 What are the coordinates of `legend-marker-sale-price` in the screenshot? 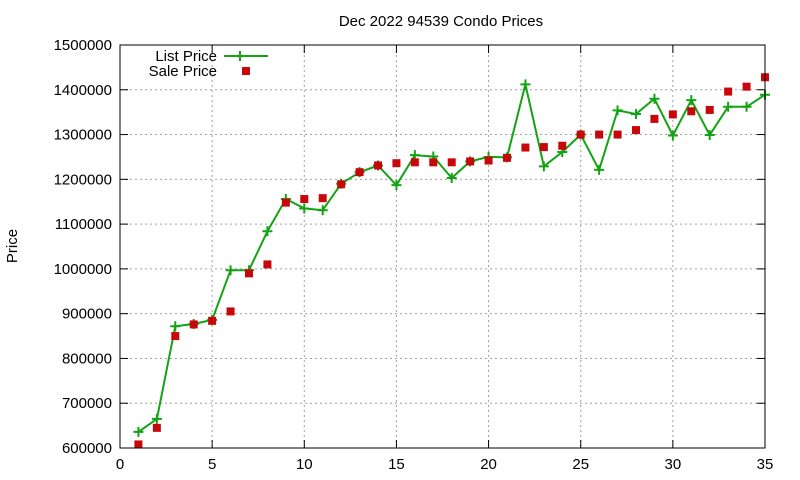 It's located at (246, 71).